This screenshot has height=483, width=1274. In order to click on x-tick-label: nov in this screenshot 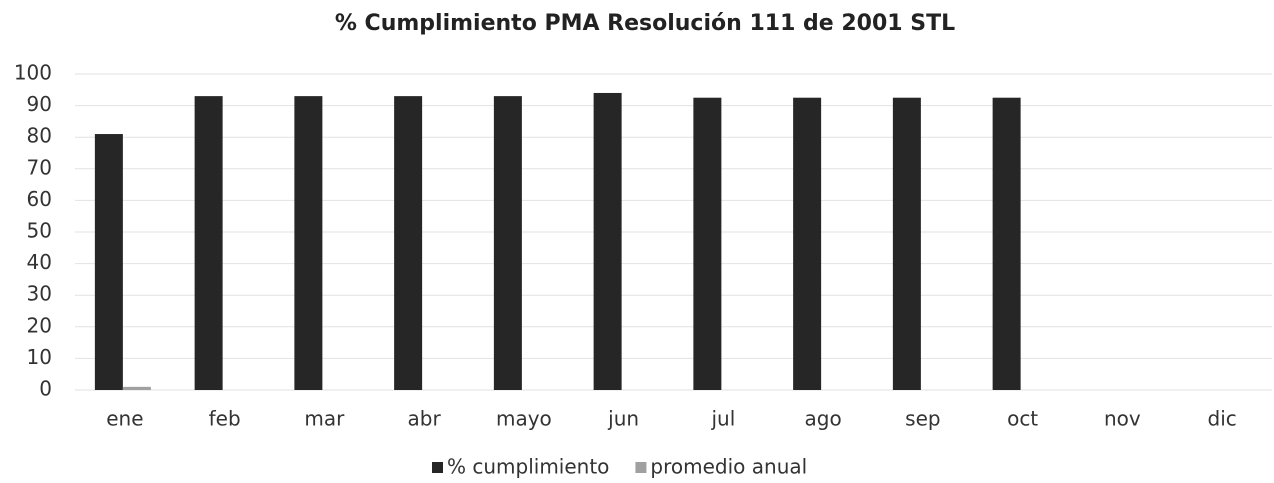, I will do `click(1122, 419)`.